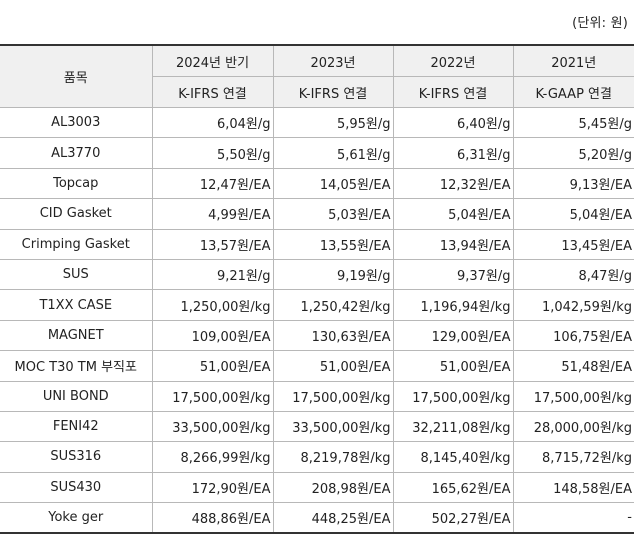  Describe the element at coordinates (453, 518) in the screenshot. I see `unit-price-cell: 502,27원/EA` at that location.